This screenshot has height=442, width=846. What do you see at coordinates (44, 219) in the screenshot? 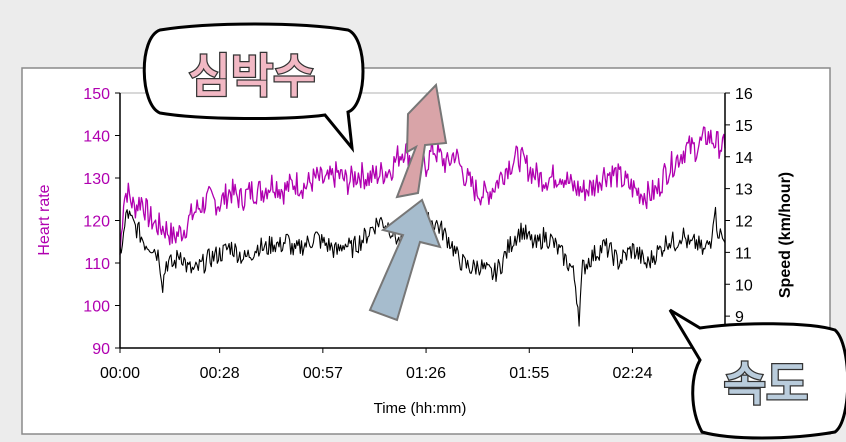
I see `left-axis-title: Heart rate` at bounding box center [44, 219].